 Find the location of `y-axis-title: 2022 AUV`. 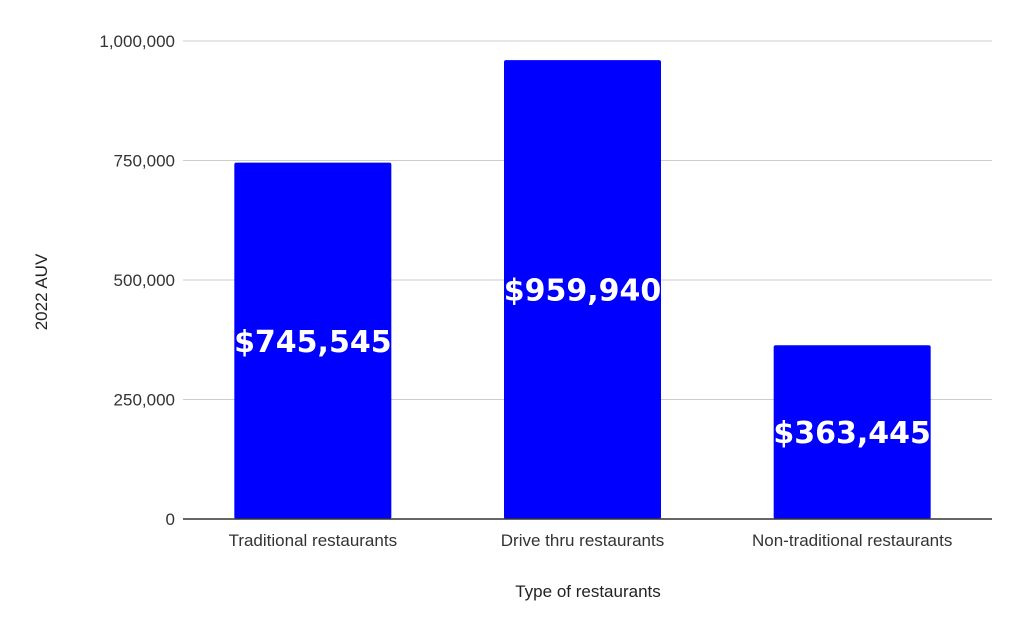

y-axis-title: 2022 AUV is located at coordinates (41, 291).